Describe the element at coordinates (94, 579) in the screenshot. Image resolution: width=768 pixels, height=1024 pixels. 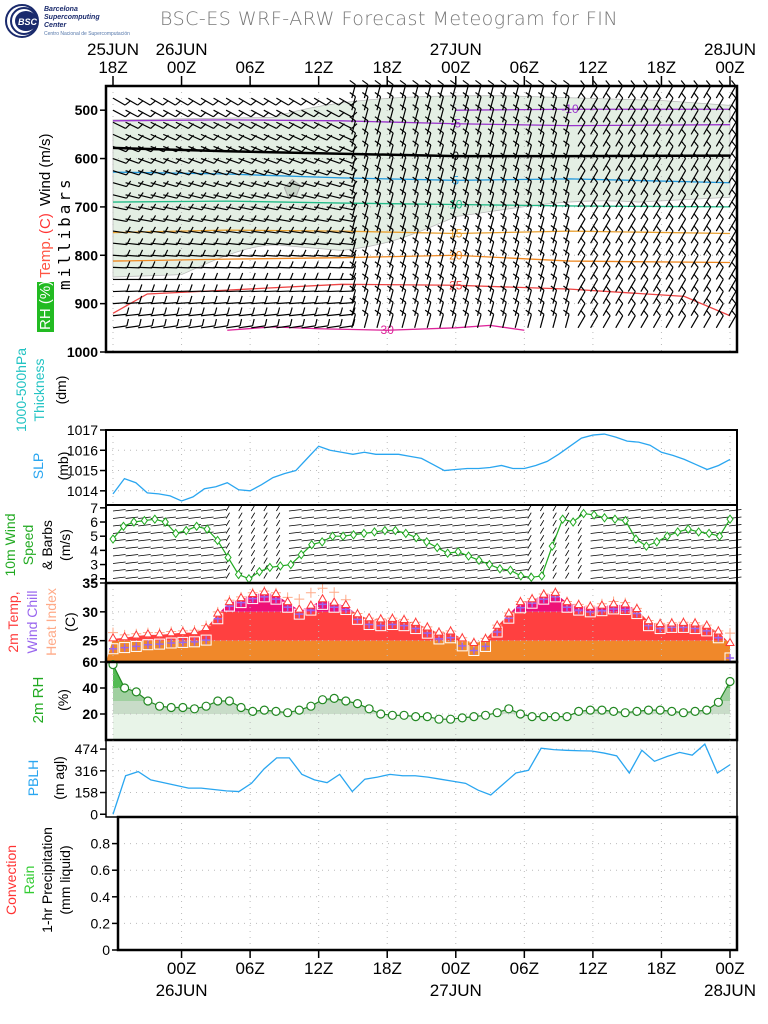
I see `wind10-ytick-label: 2` at that location.